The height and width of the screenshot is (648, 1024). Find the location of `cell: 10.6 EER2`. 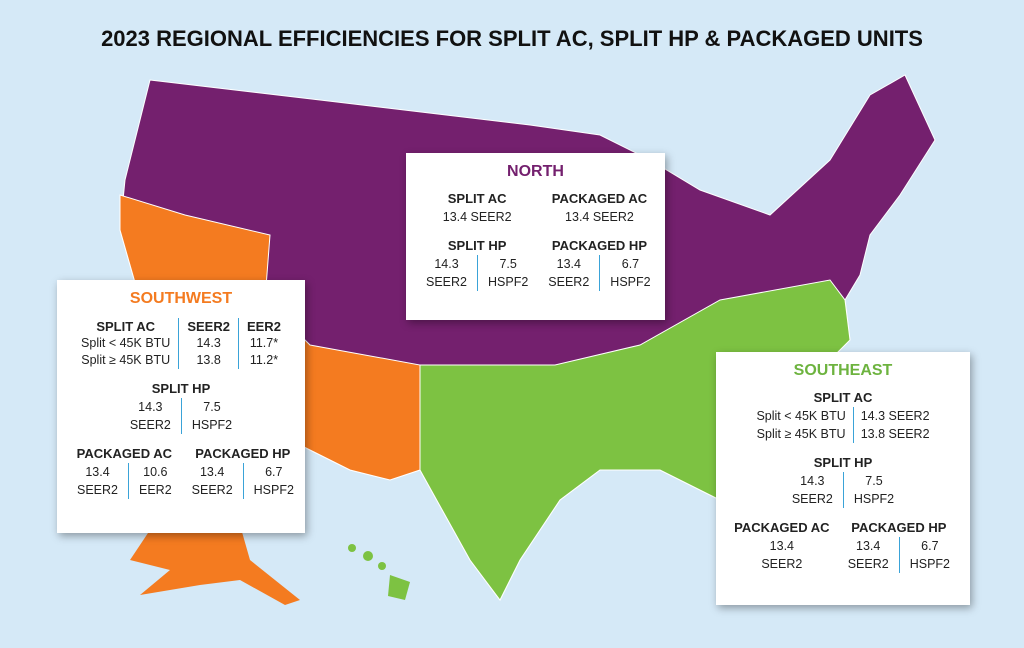

cell: 10.6 EER2 is located at coordinates (155, 481).